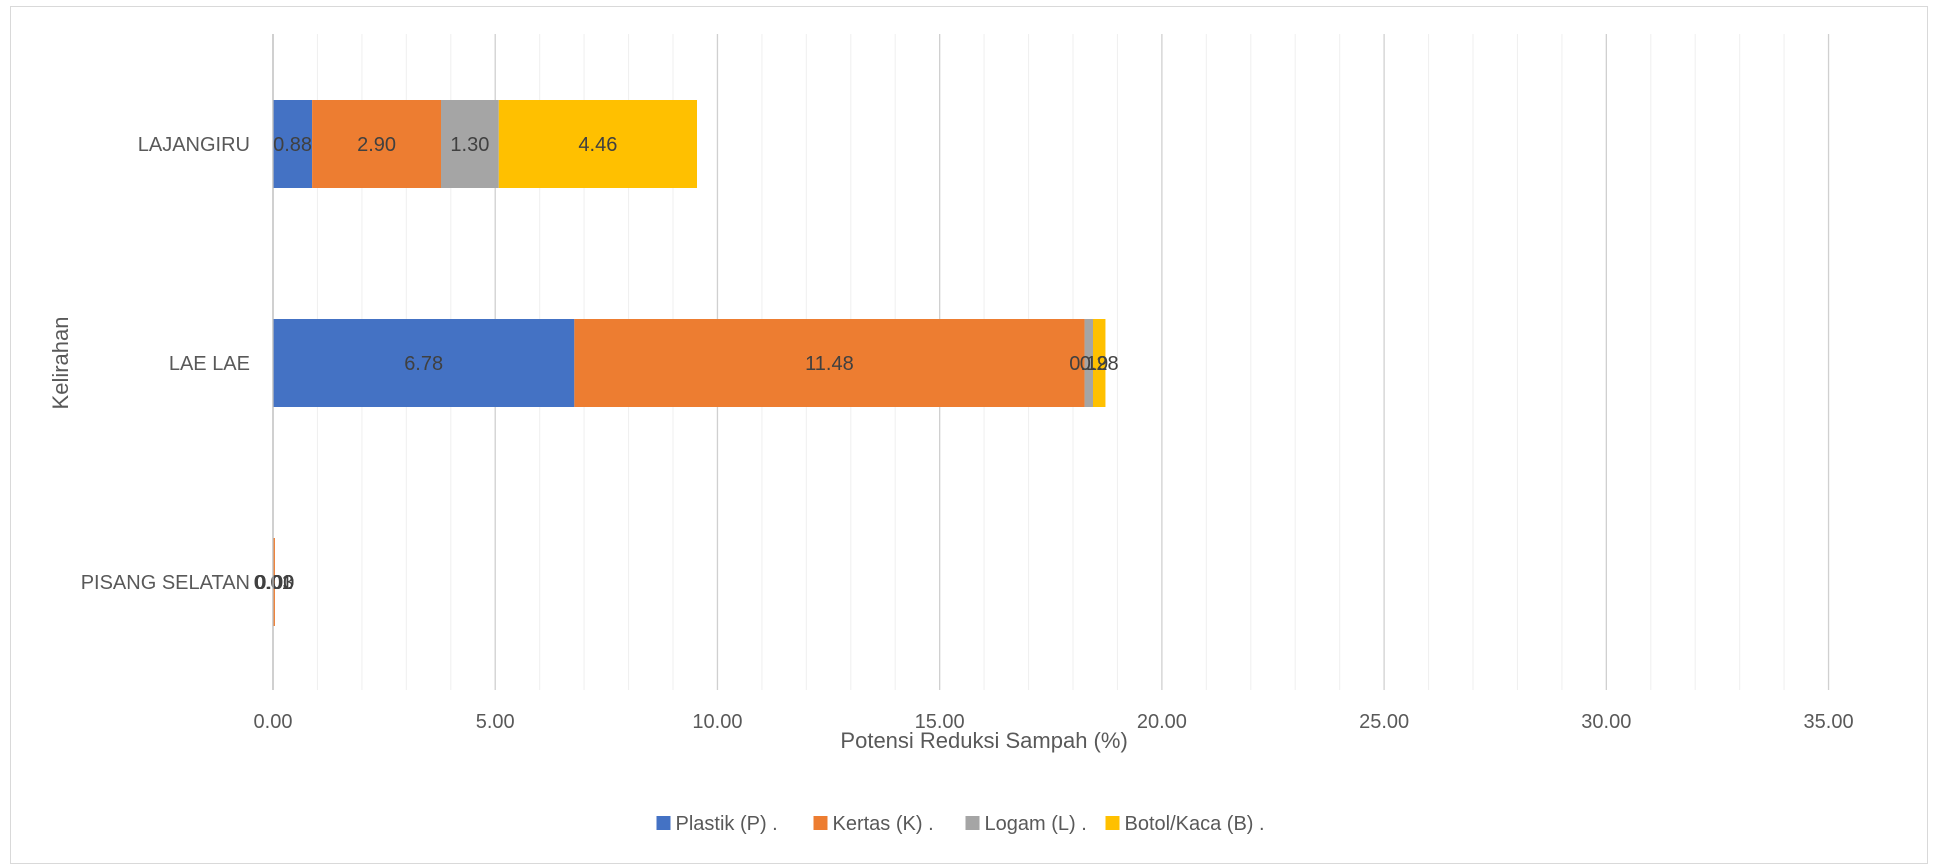 This screenshot has width=1933, height=865. I want to click on data-label: 0.00, so click(274, 583).